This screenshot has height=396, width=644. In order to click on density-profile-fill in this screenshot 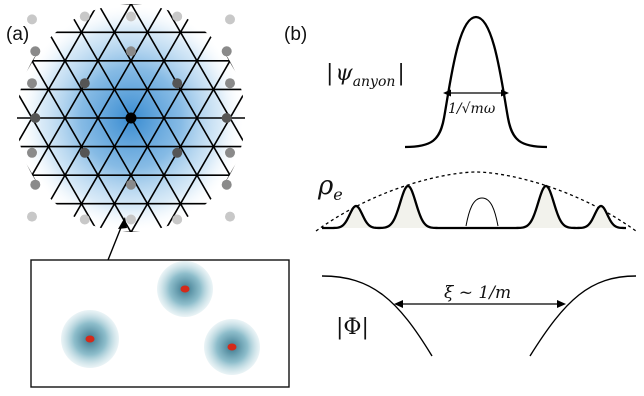, I will do `click(474, 207)`.